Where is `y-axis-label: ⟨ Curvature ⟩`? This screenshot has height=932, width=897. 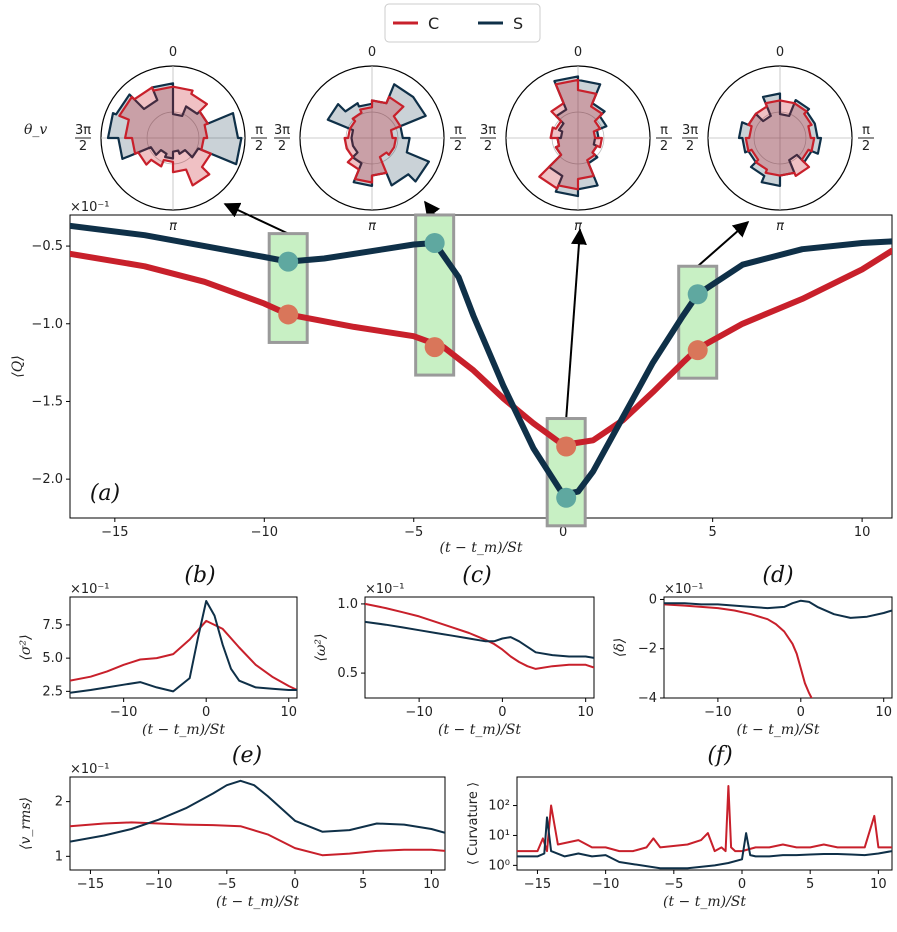
y-axis-label: ⟨ Curvature ⟩ is located at coordinates (473, 823).